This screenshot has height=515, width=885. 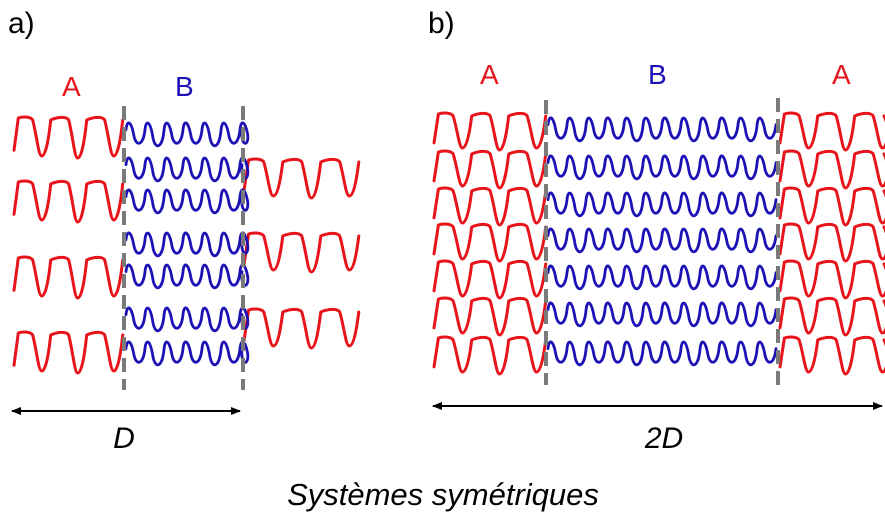 I want to click on panel-a-dimension-label: D, so click(x=124, y=438).